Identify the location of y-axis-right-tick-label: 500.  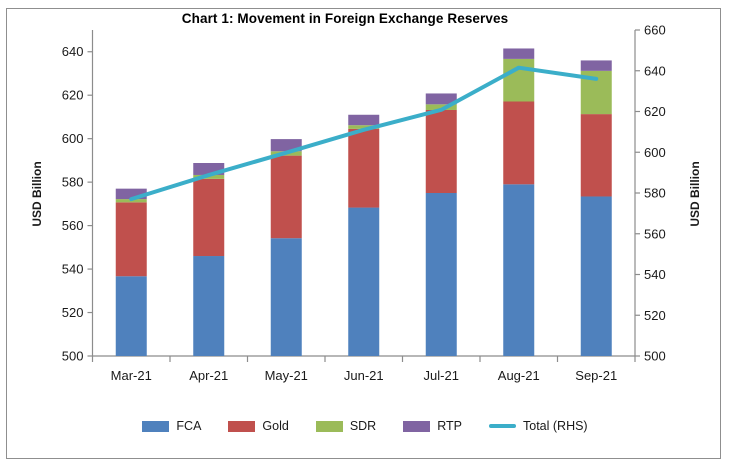
(655, 356).